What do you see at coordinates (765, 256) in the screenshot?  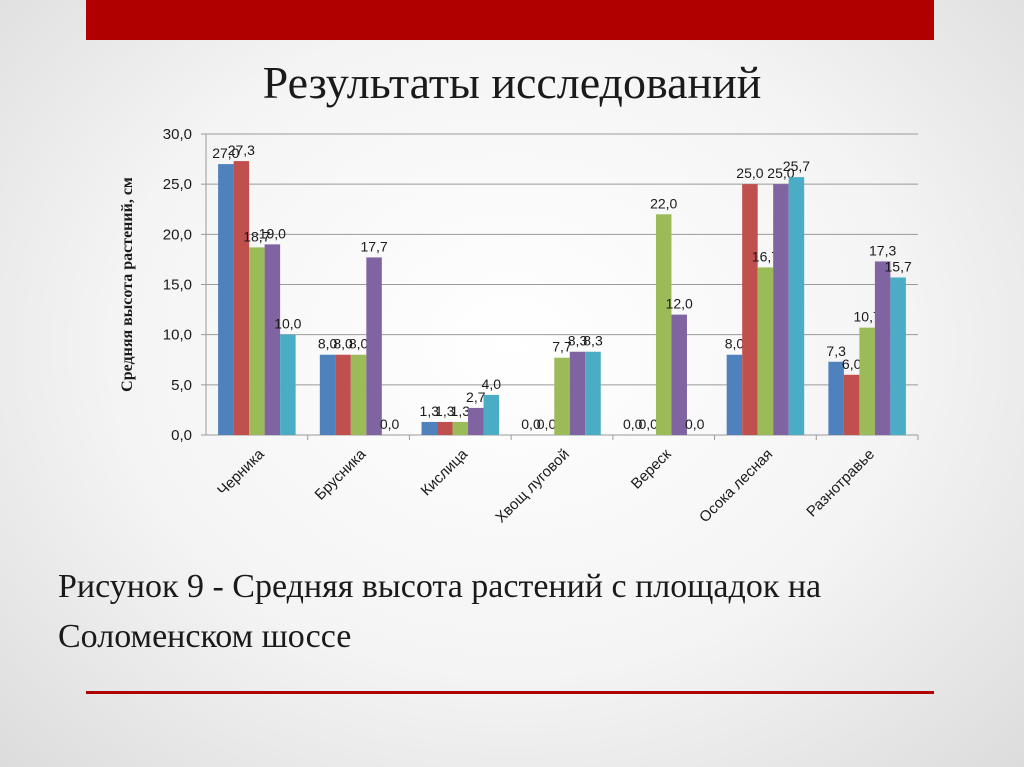 I see `data-label: 16,7` at bounding box center [765, 256].